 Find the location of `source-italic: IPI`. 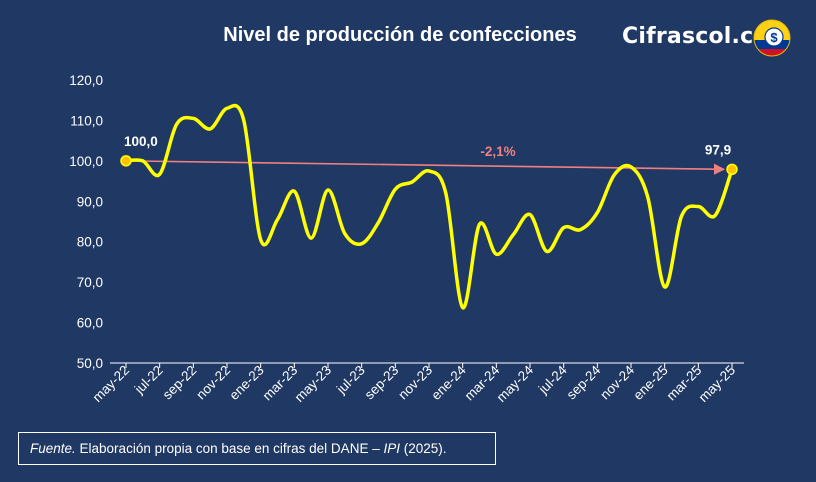

source-italic: IPI is located at coordinates (391, 448).